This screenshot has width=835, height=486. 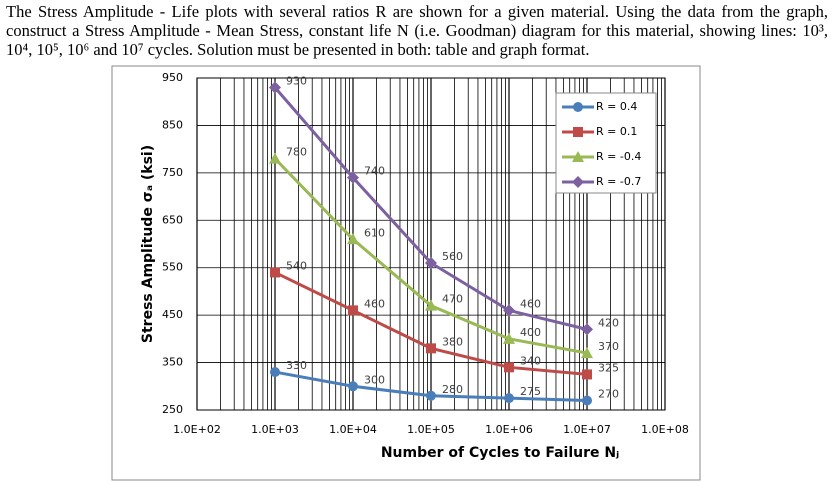 I want to click on legend-label: R = -0.7, so click(x=618, y=181).